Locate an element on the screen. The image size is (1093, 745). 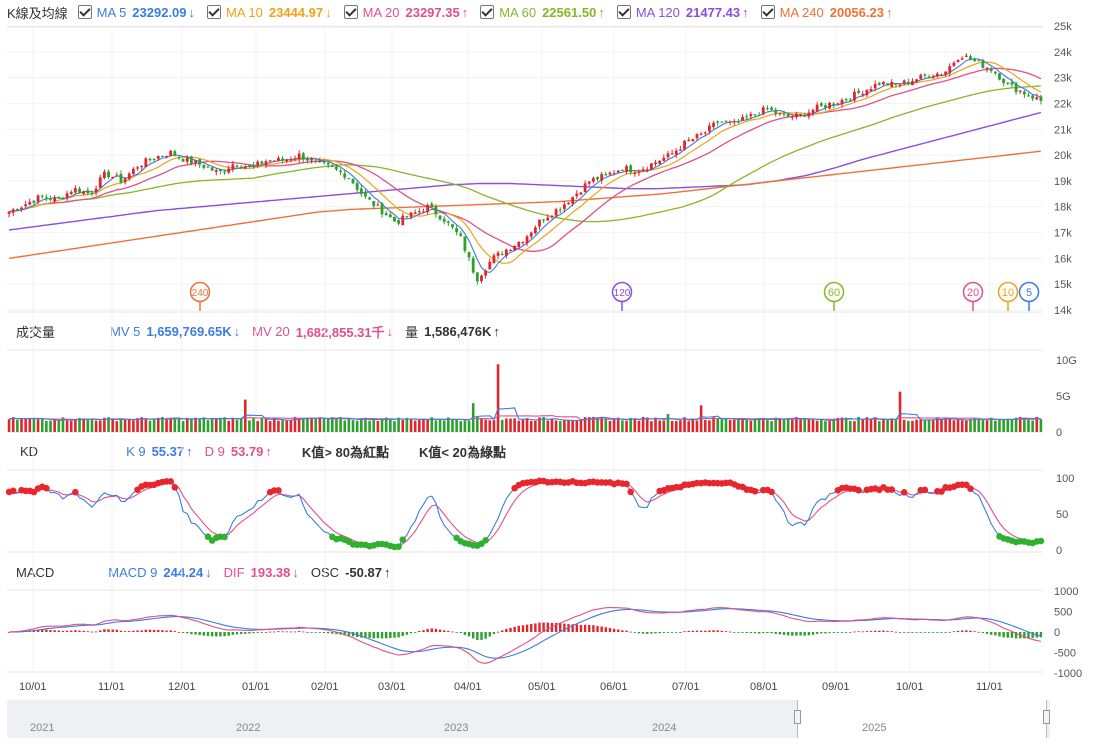
price-tick-label: 20k is located at coordinates (1063, 156).